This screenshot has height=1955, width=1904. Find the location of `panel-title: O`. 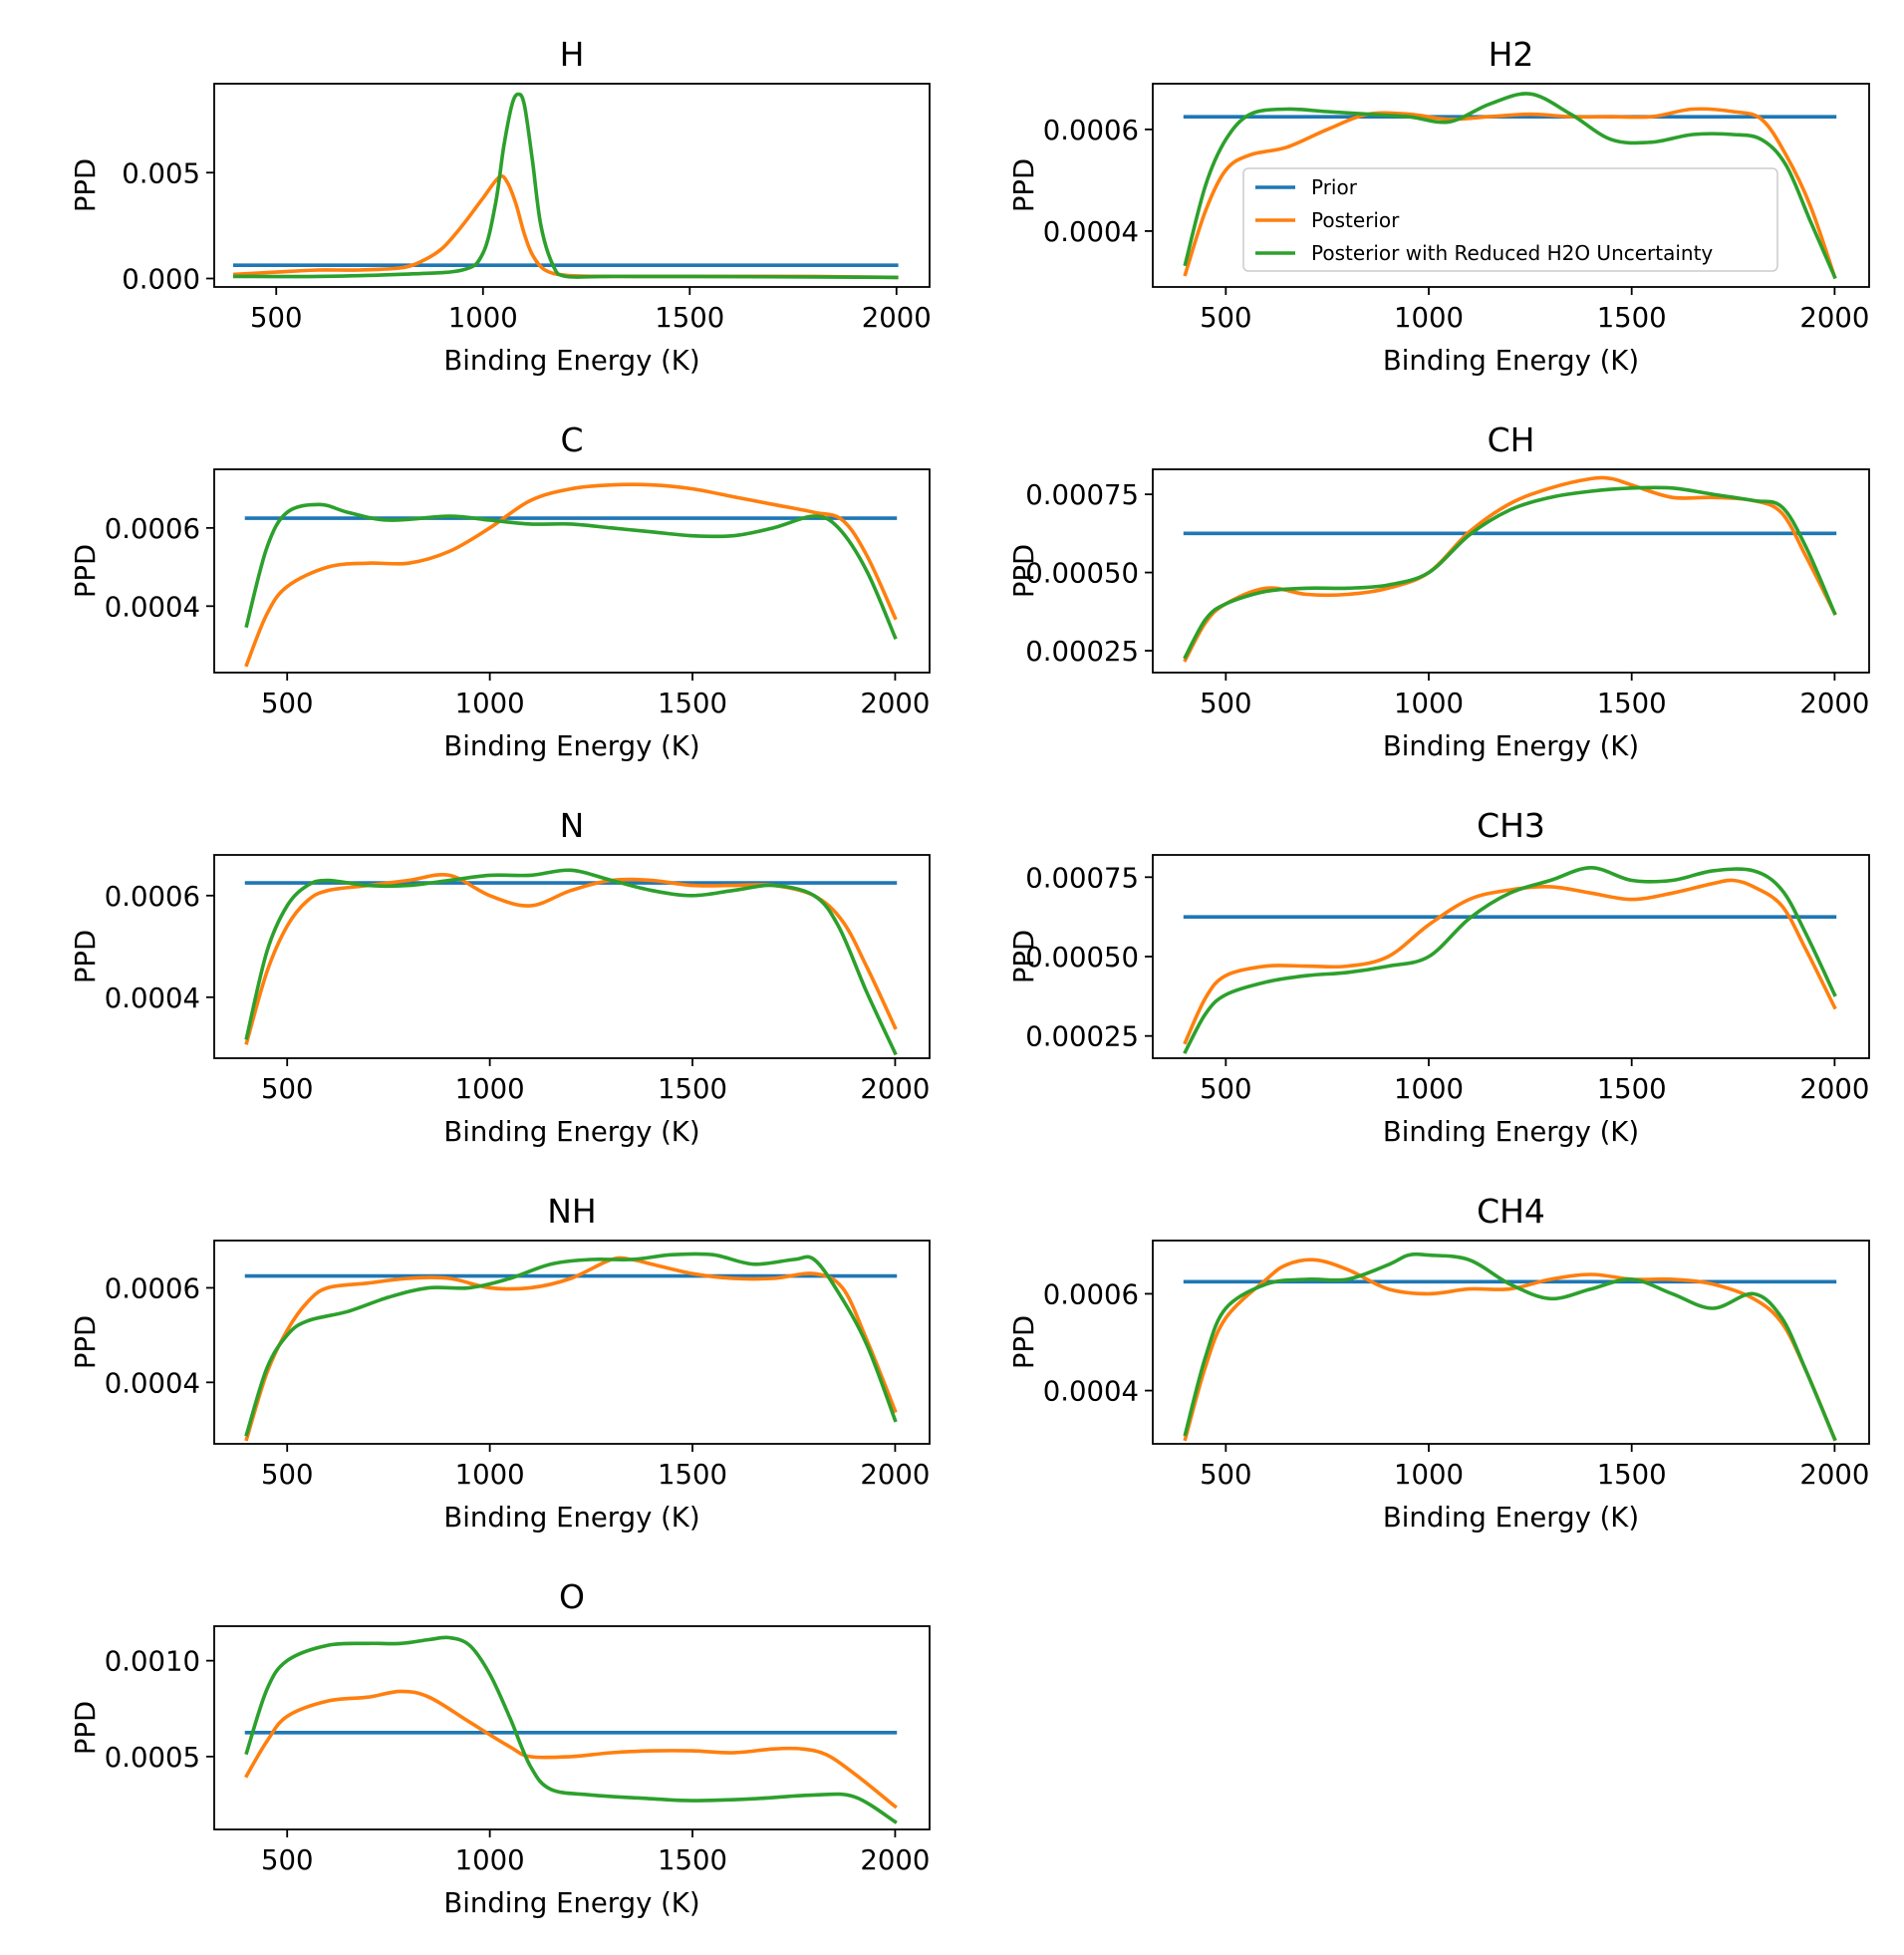

panel-title: O is located at coordinates (572, 1597).